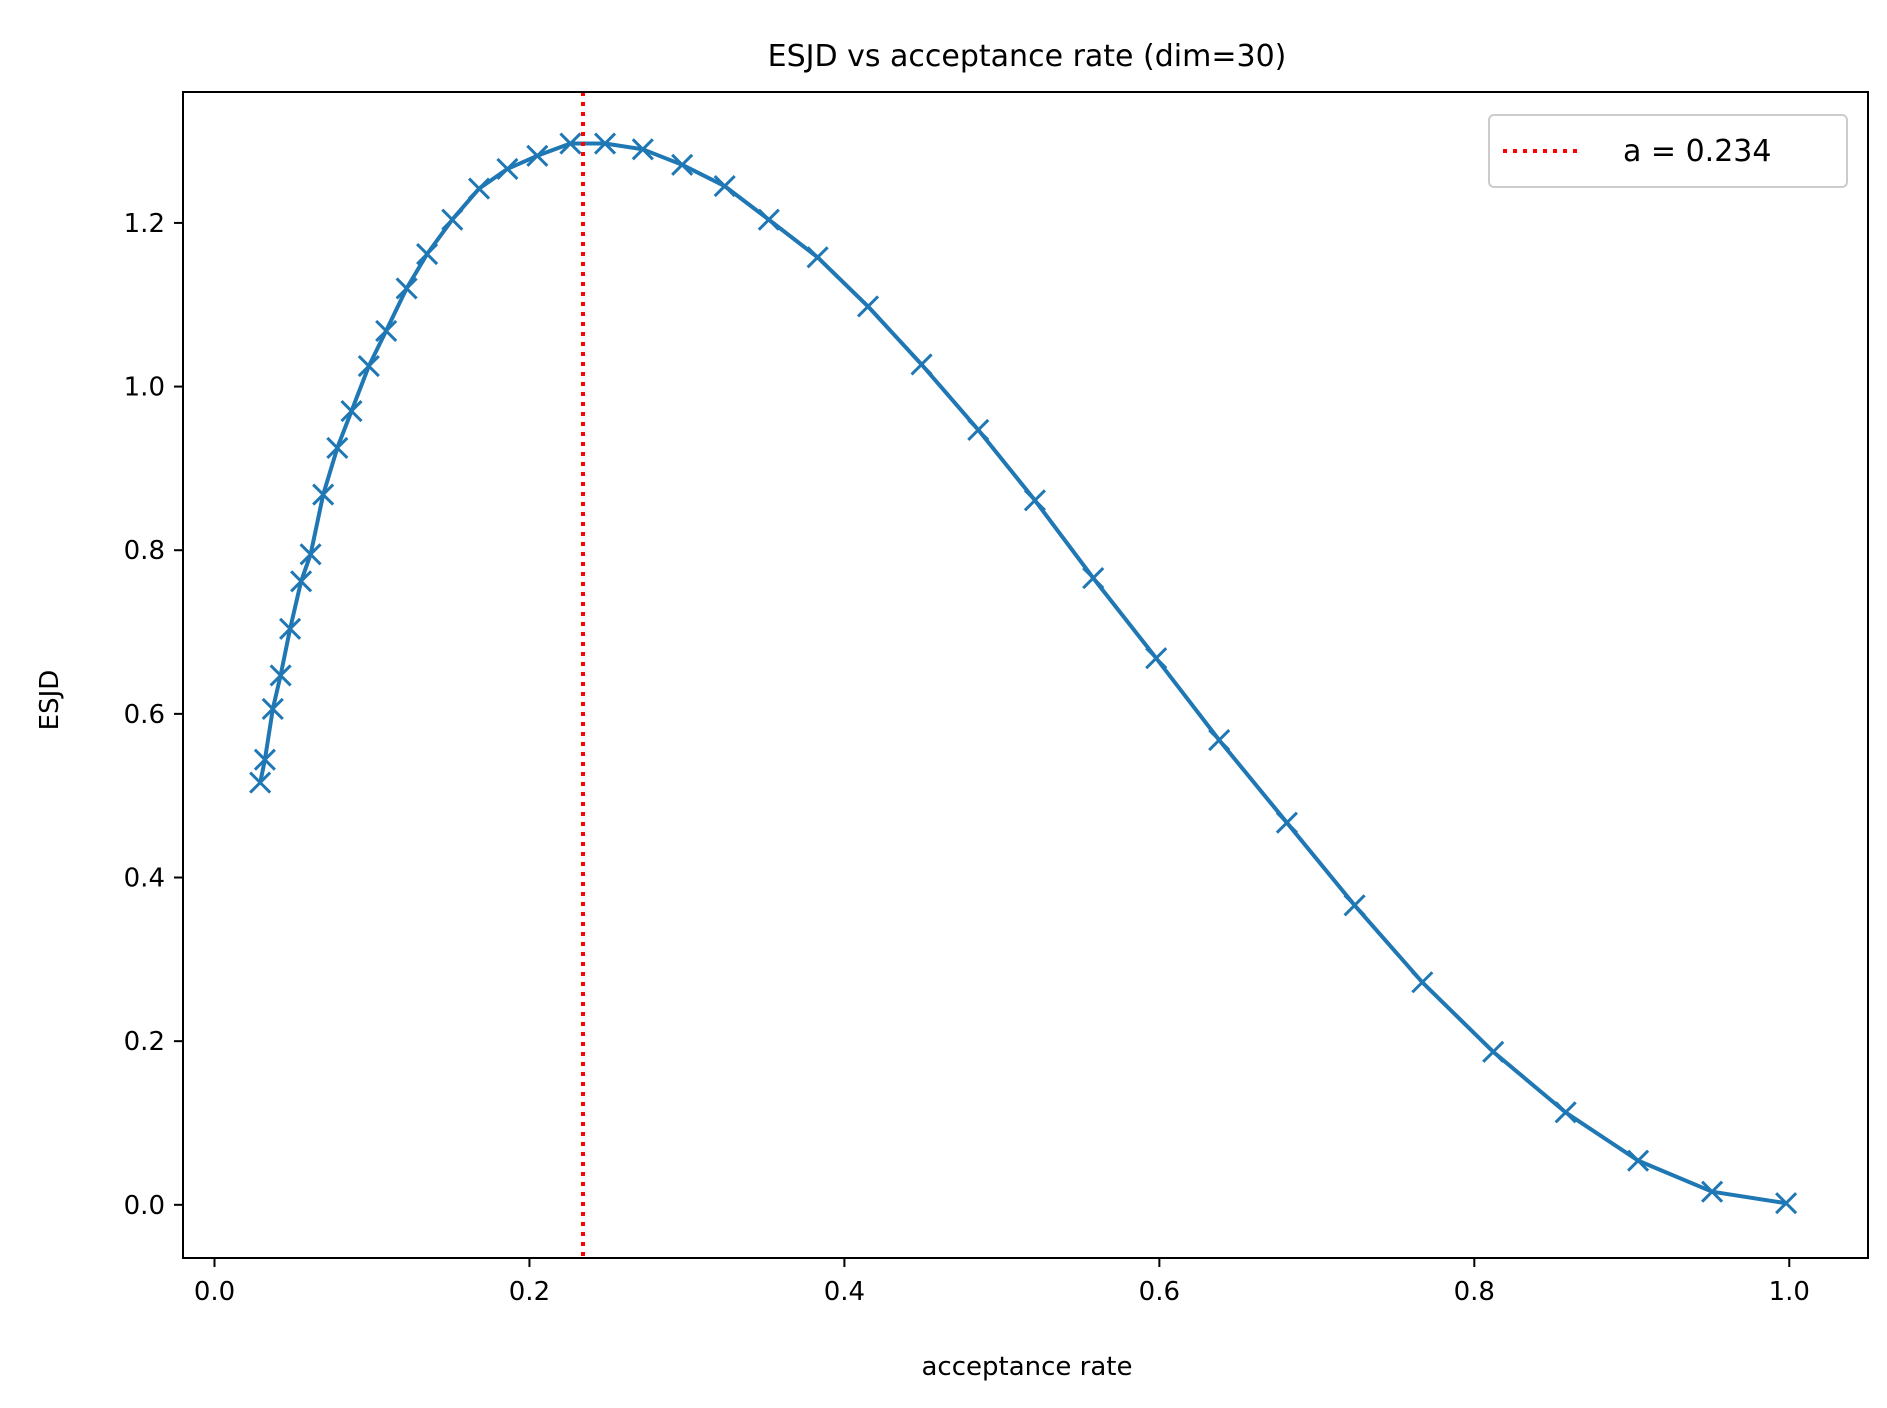 The height and width of the screenshot is (1408, 1887). What do you see at coordinates (1159, 1292) in the screenshot?
I see `x-tick-label: 0.6` at bounding box center [1159, 1292].